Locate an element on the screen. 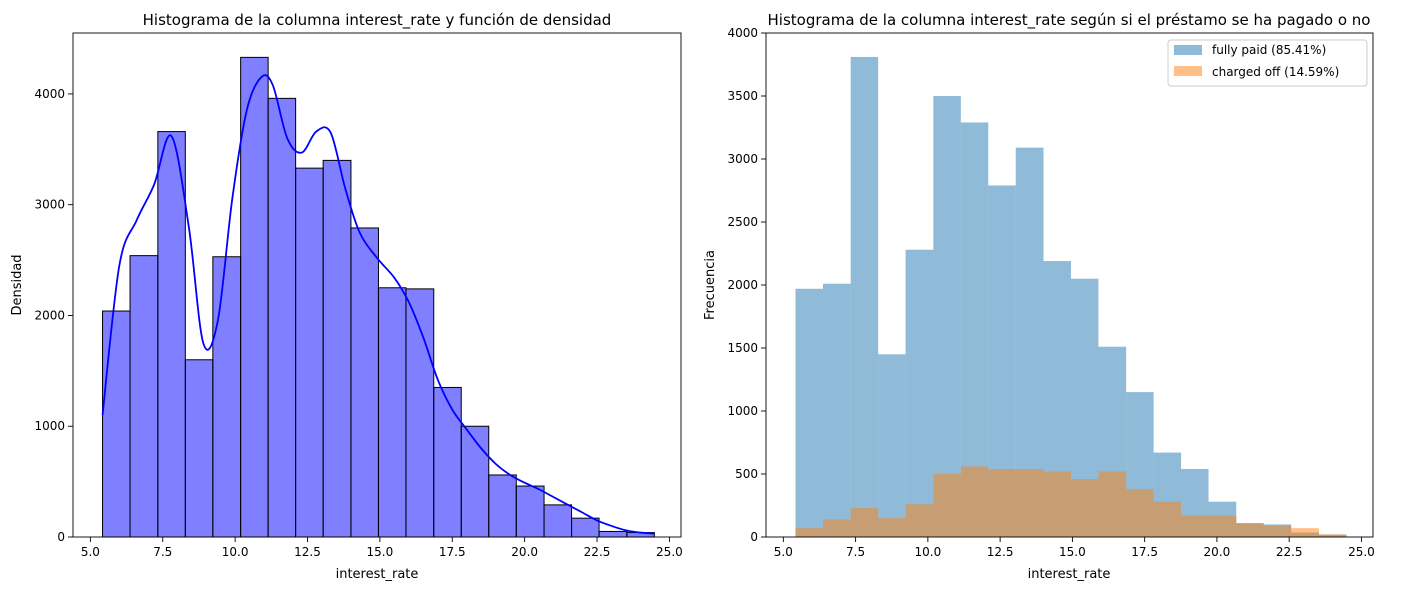  legend-label-fully-paid: fully paid (85.41%) is located at coordinates (1269, 50).